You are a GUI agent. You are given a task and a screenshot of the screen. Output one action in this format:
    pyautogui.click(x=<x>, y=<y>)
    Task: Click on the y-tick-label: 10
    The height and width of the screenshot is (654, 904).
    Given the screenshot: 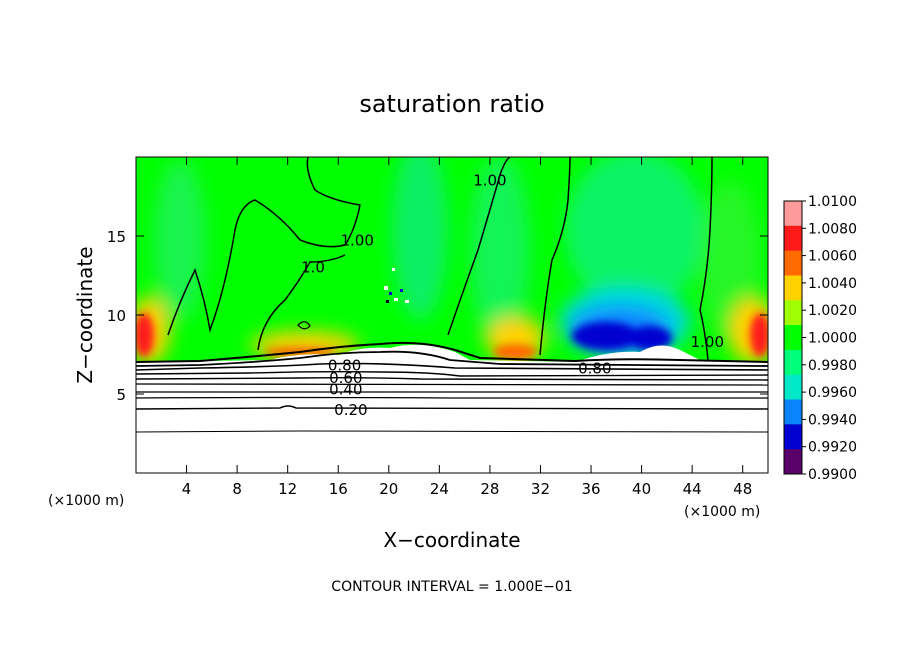 What is the action you would take?
    pyautogui.click(x=116, y=316)
    